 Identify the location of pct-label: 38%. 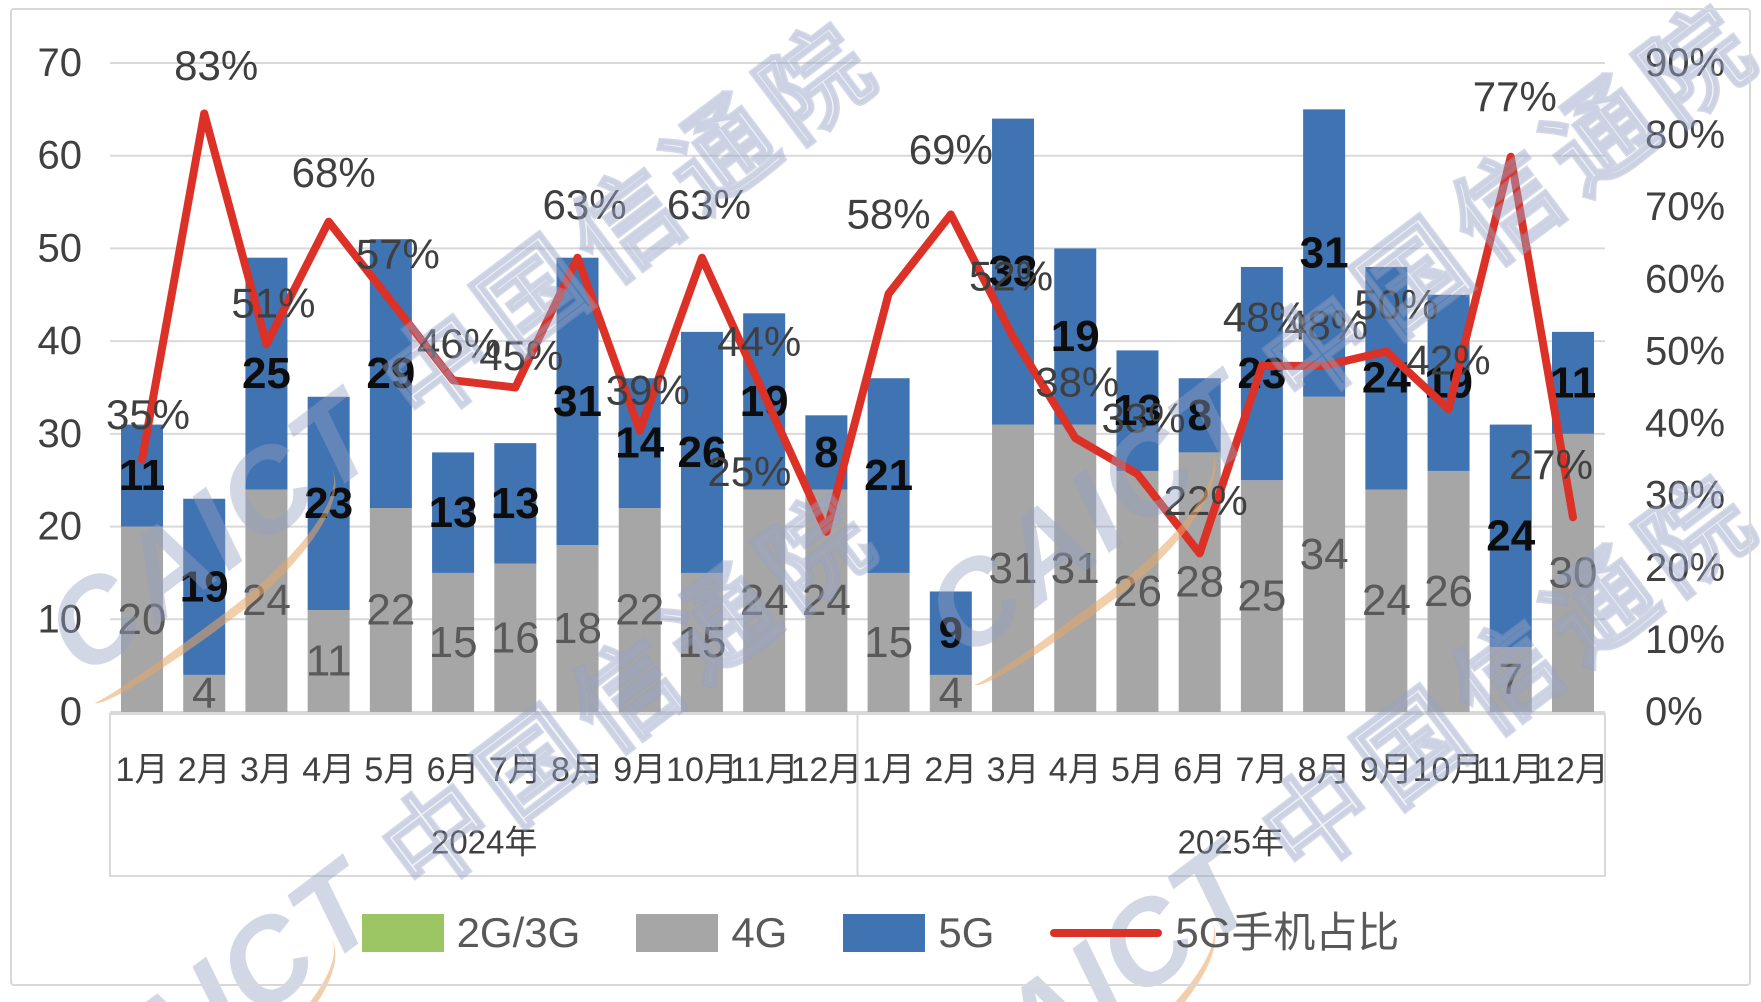
(1077, 381).